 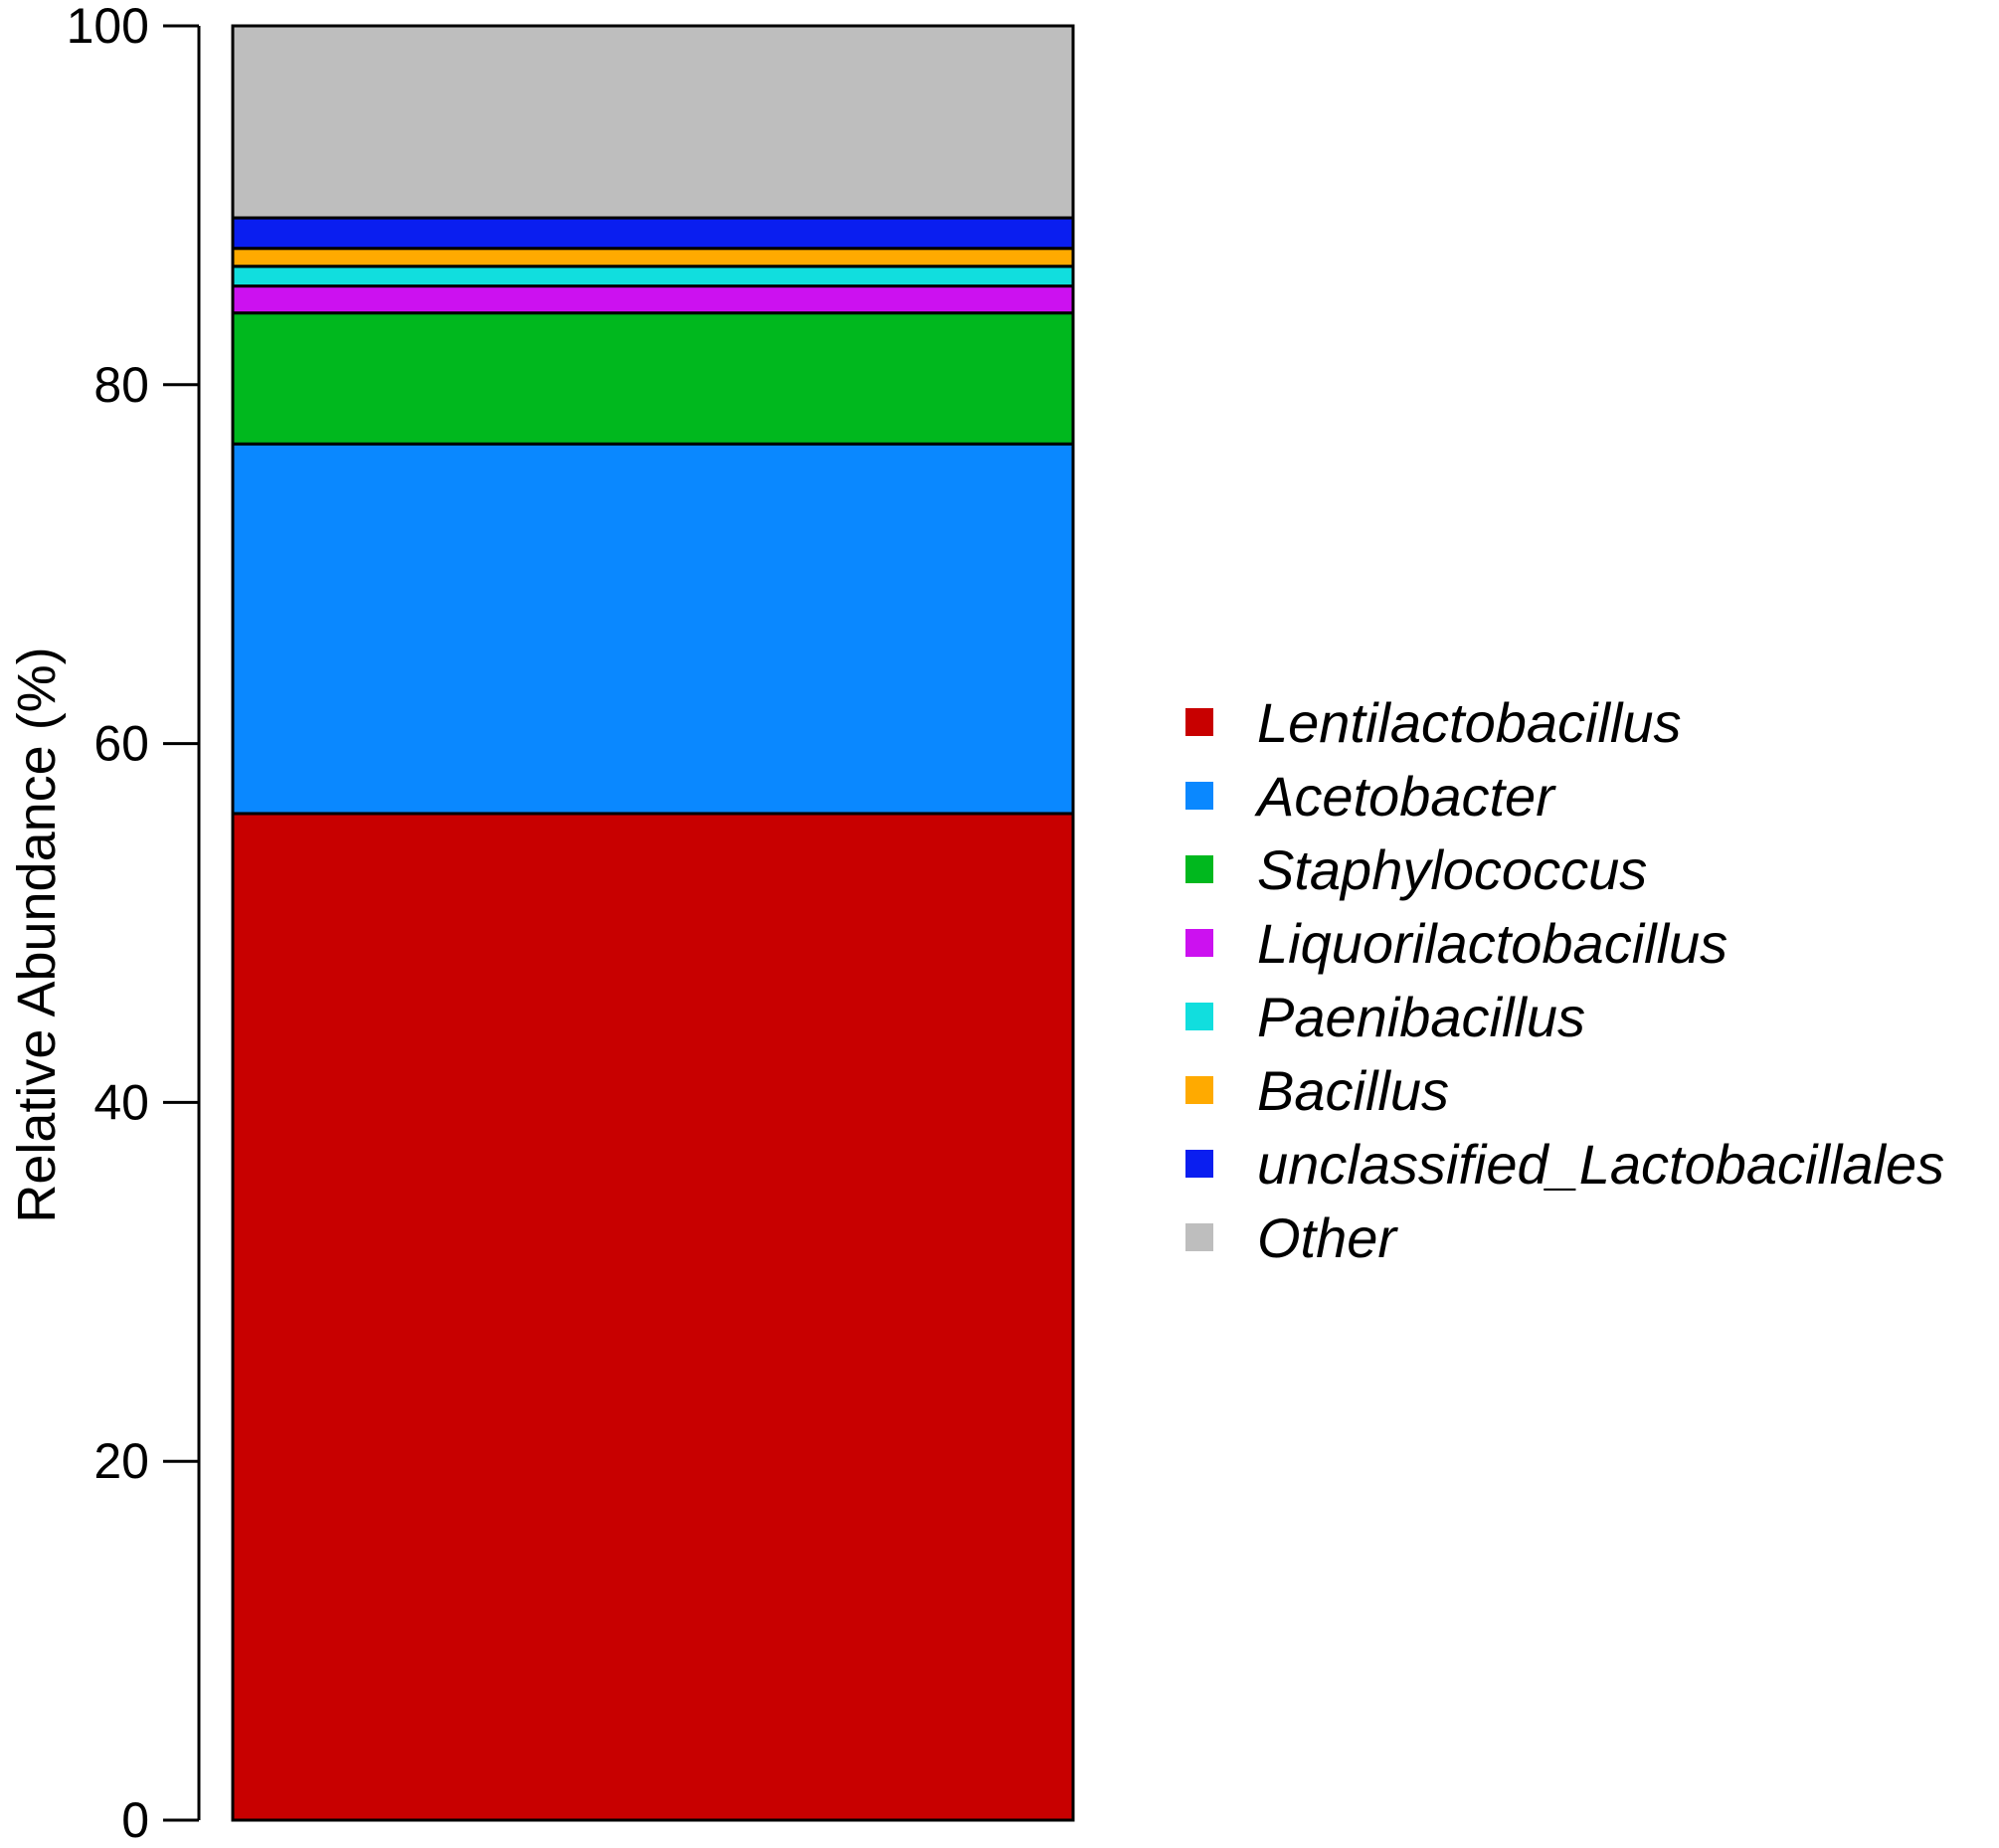 I want to click on bar-segment-staphylococcus, so click(x=653, y=378).